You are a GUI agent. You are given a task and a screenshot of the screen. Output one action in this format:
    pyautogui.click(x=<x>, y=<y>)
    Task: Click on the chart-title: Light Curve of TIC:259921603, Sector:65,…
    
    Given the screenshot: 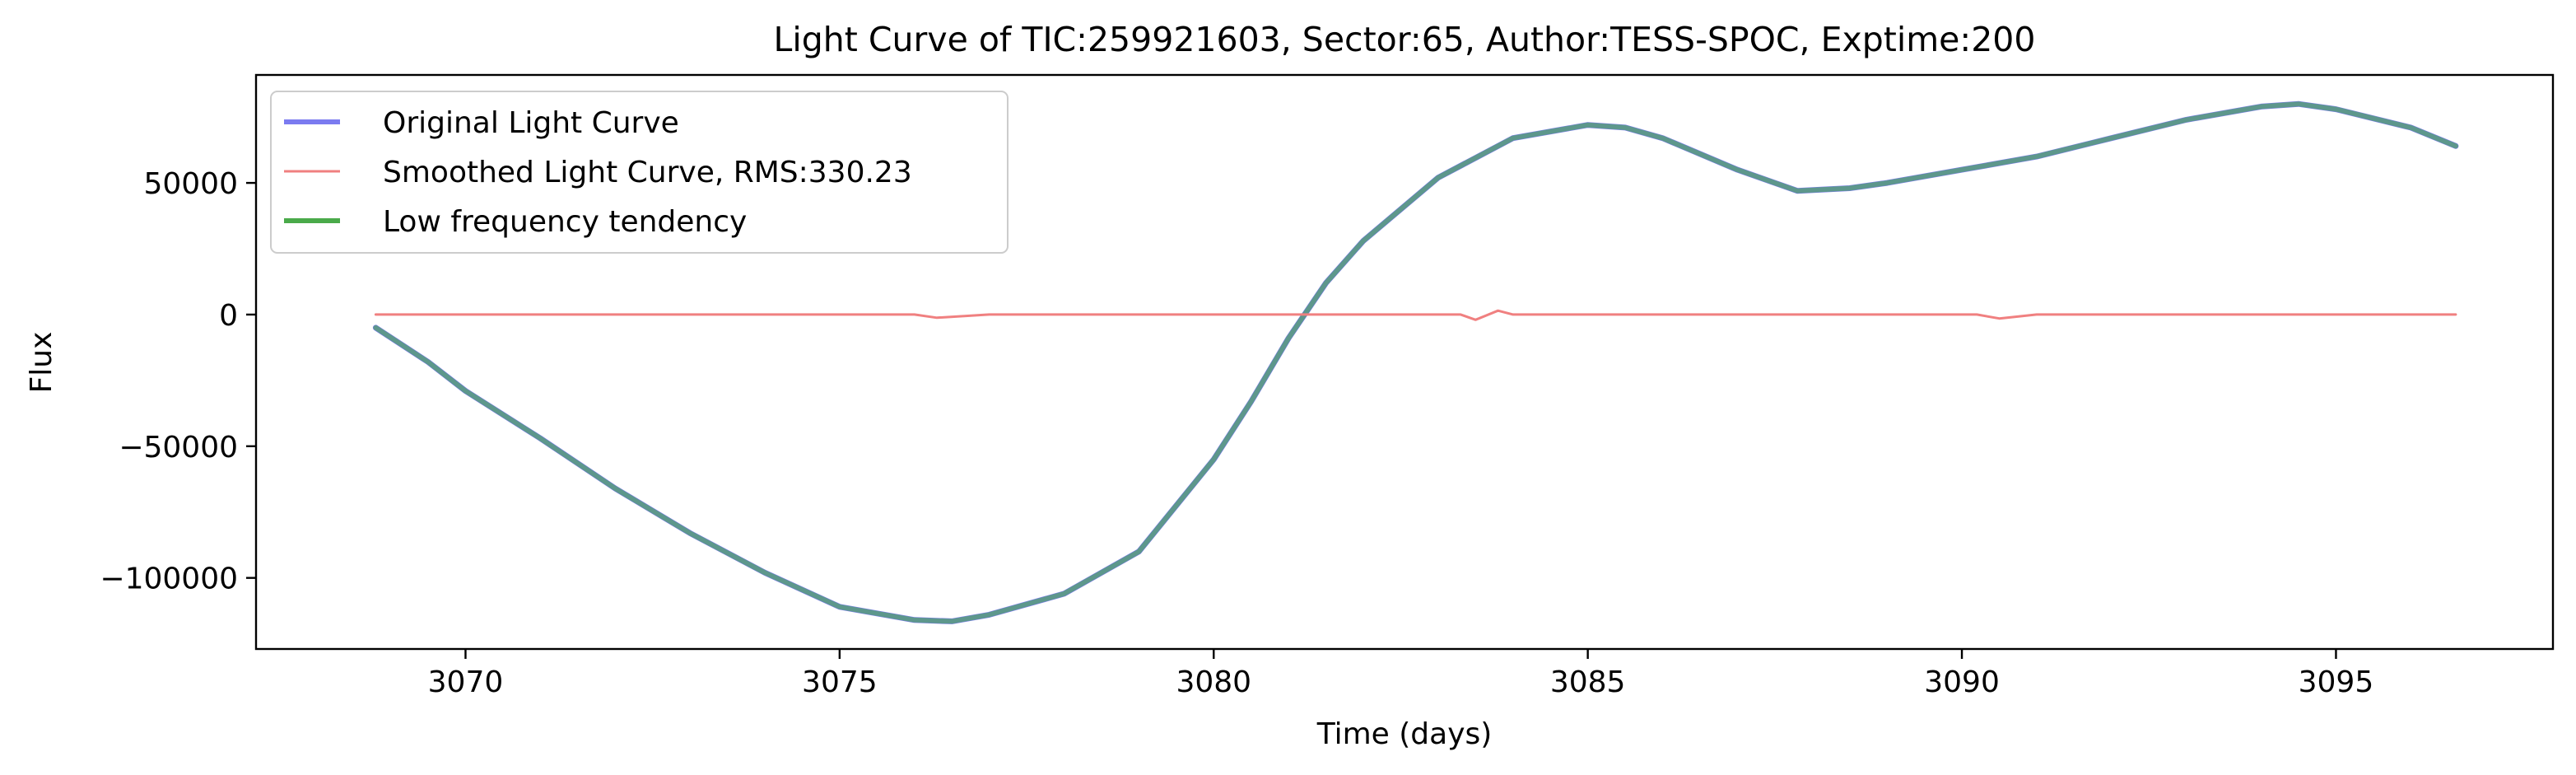 What is the action you would take?
    pyautogui.click(x=1405, y=39)
    